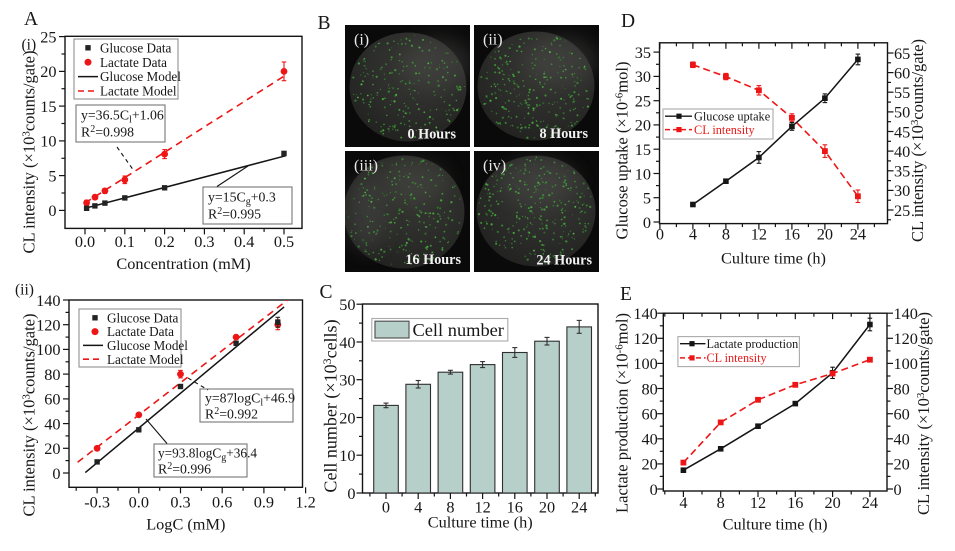  What do you see at coordinates (164, 241) in the screenshot?
I see `svg-text: 0.2` at bounding box center [164, 241].